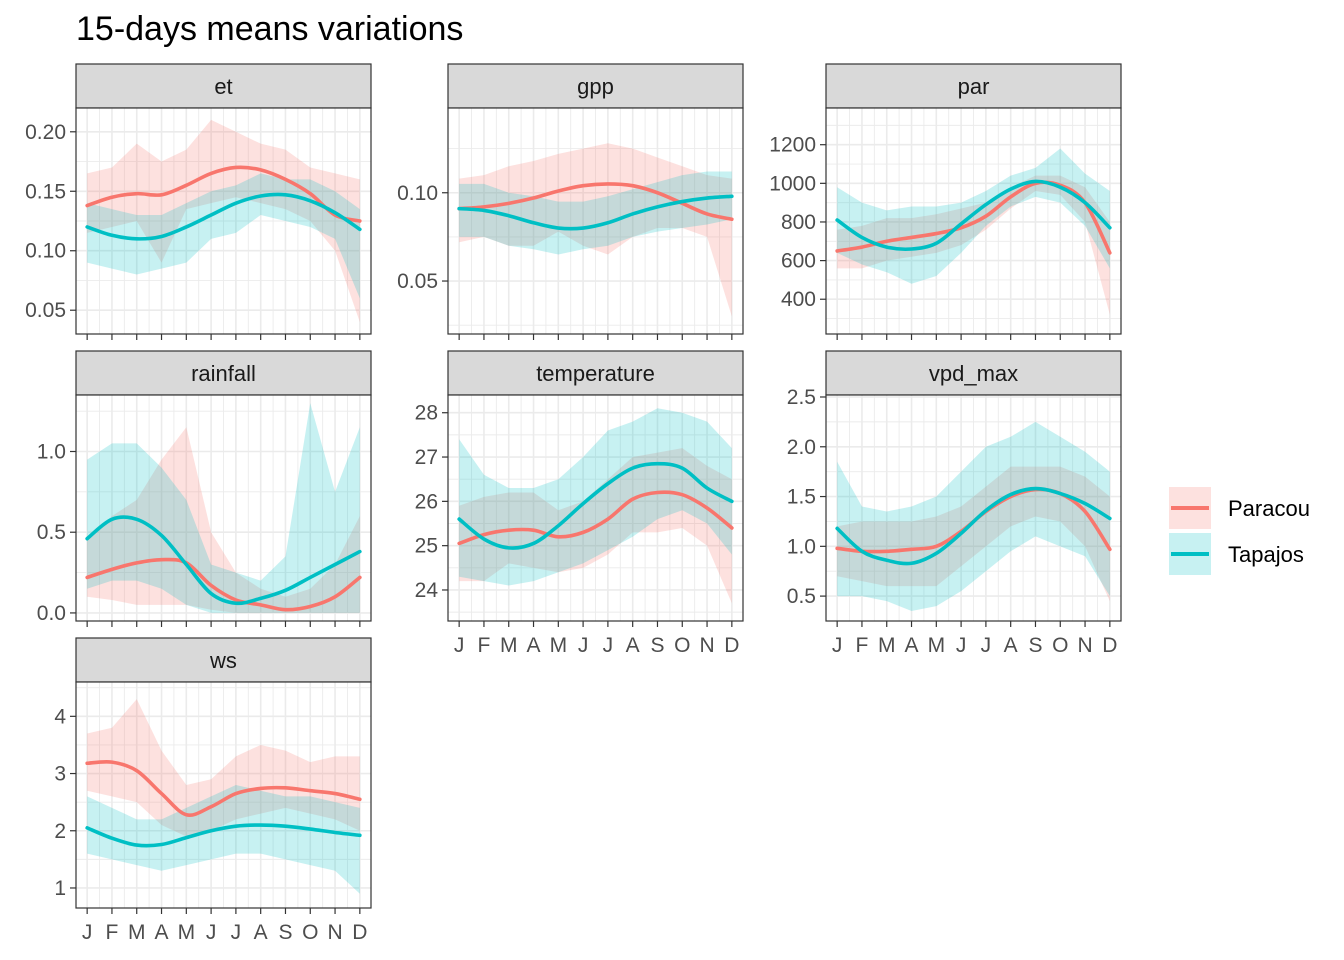 The width and height of the screenshot is (1344, 960). I want to click on legend-label: Paracou, so click(1269, 508).